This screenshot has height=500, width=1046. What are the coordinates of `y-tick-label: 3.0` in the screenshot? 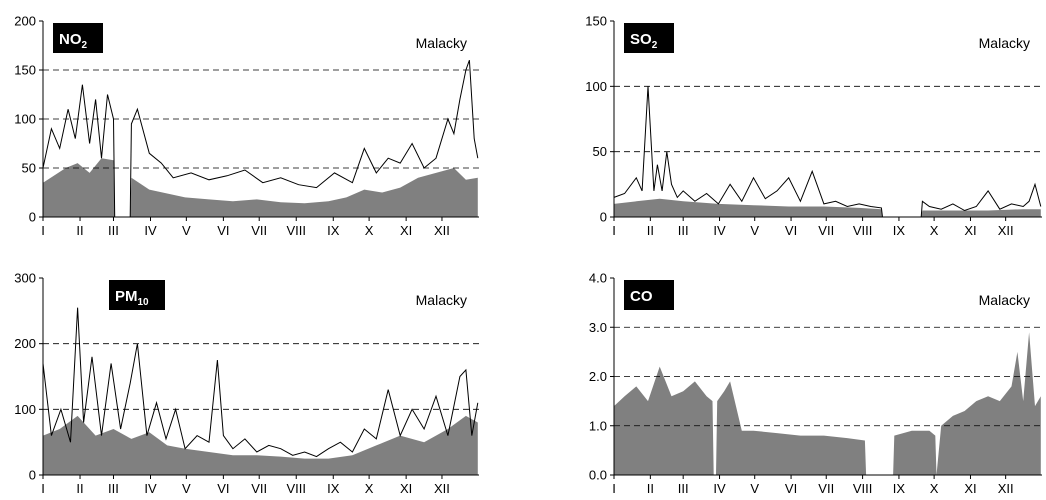 It's located at (598, 327).